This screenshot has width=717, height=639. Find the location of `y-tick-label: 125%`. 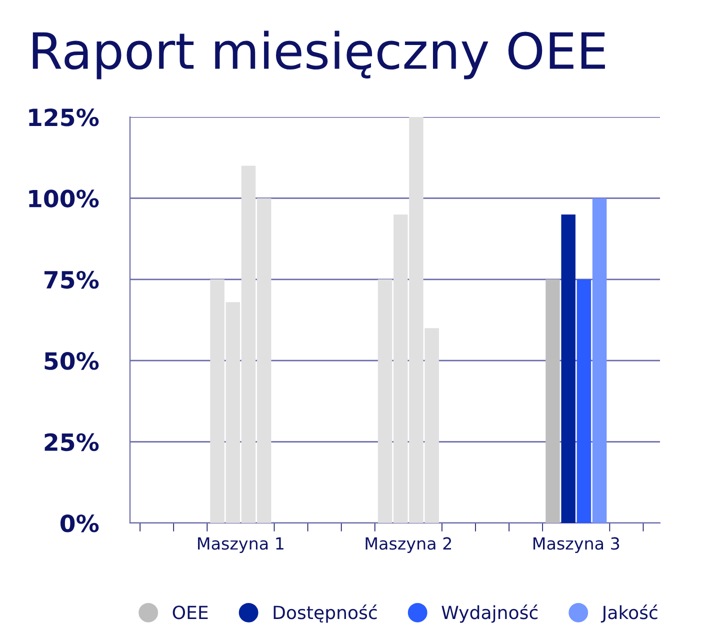

y-tick-label: 125% is located at coordinates (64, 117).